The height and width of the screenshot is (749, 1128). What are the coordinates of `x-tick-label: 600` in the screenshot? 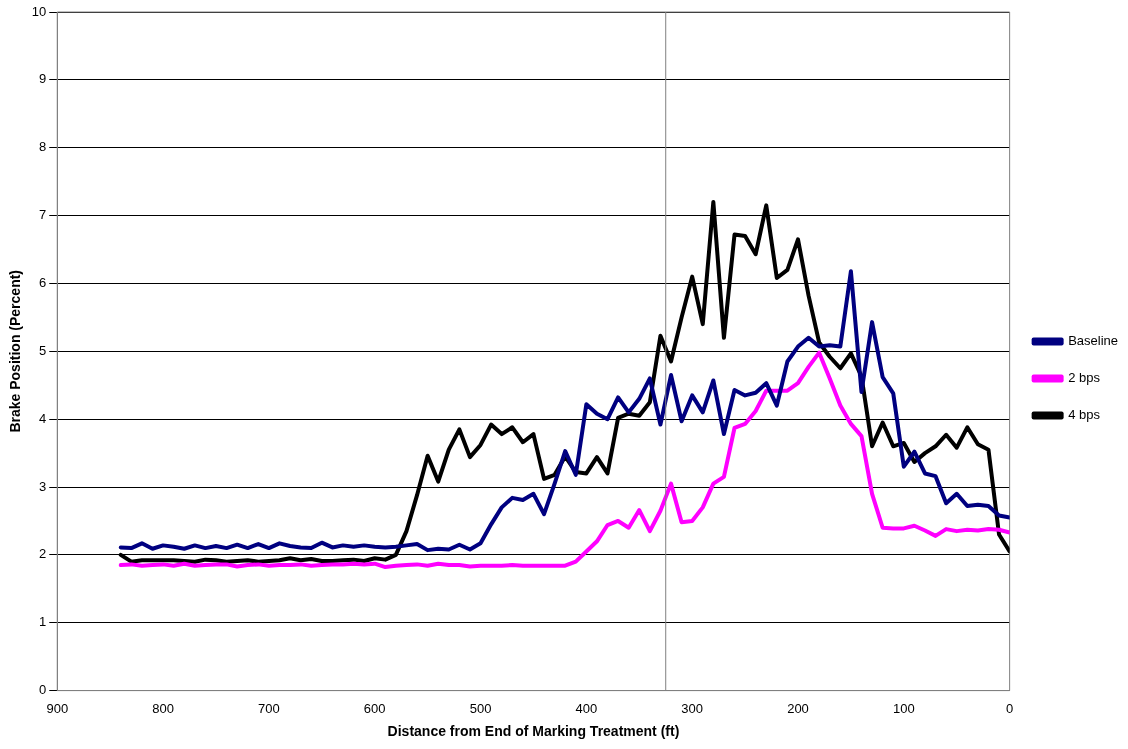 It's located at (374, 708).